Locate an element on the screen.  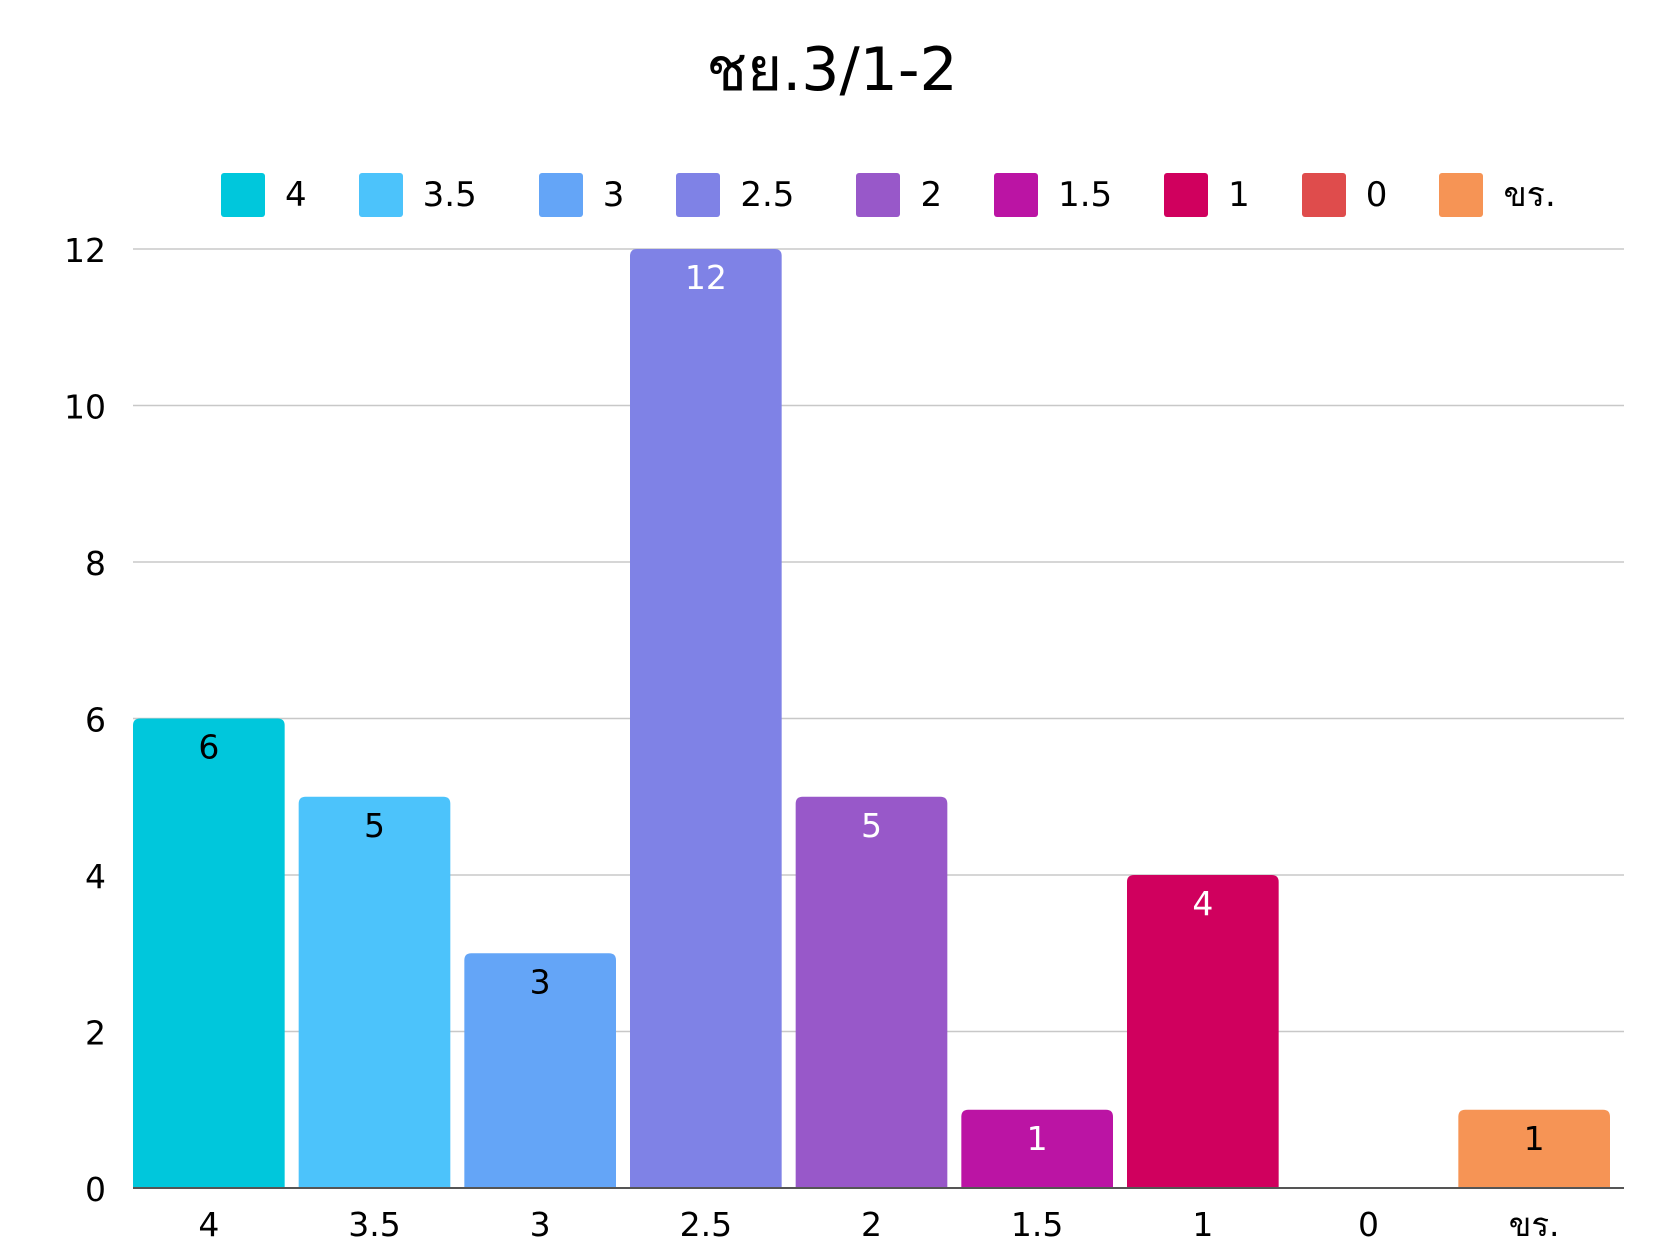
y-tick-label: 8 is located at coordinates (95, 563).